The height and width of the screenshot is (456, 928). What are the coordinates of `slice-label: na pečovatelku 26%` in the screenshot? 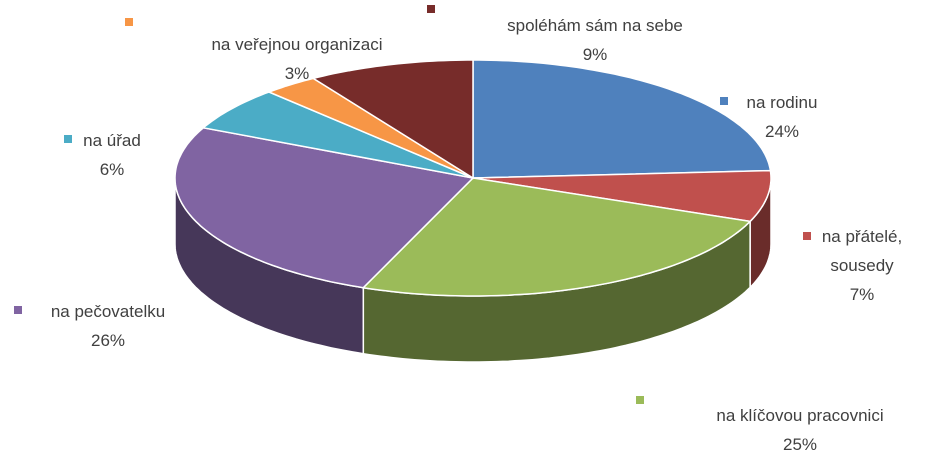 It's located at (108, 326).